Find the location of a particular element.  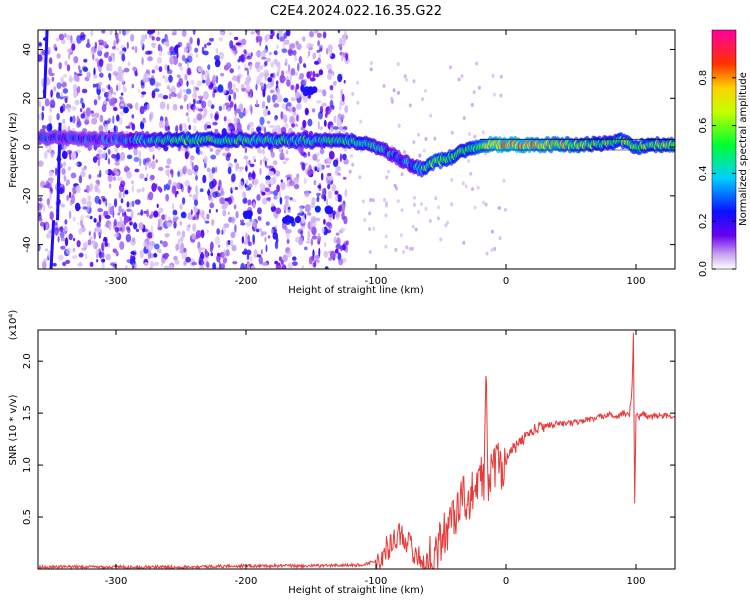

colorbar-tick-label: 0.4 is located at coordinates (703, 173).